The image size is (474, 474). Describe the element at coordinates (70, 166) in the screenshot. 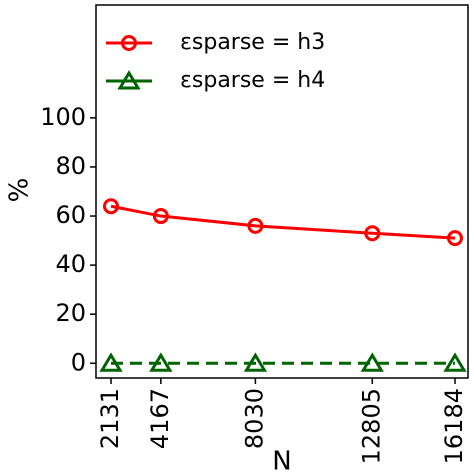

I see `y-tick-label: 80` at that location.